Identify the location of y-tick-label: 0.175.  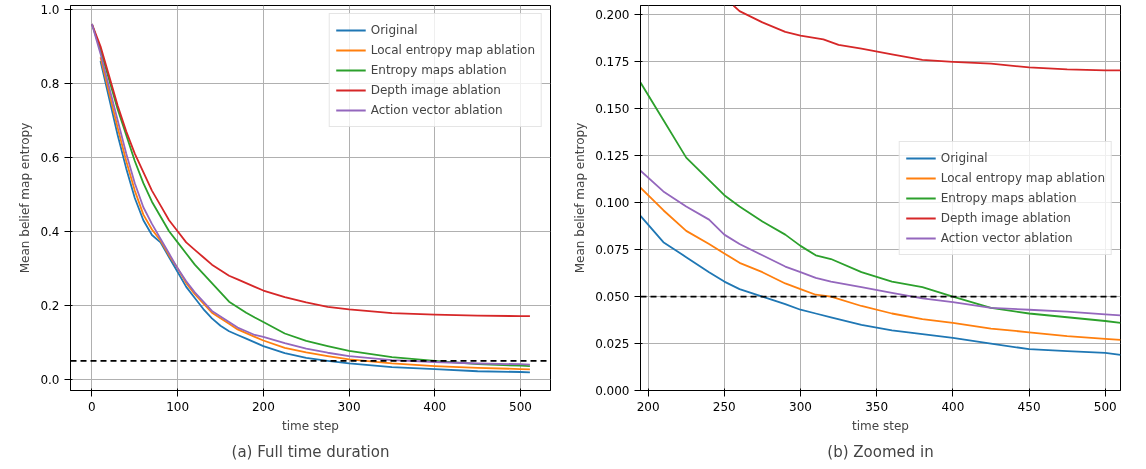
(612, 62).